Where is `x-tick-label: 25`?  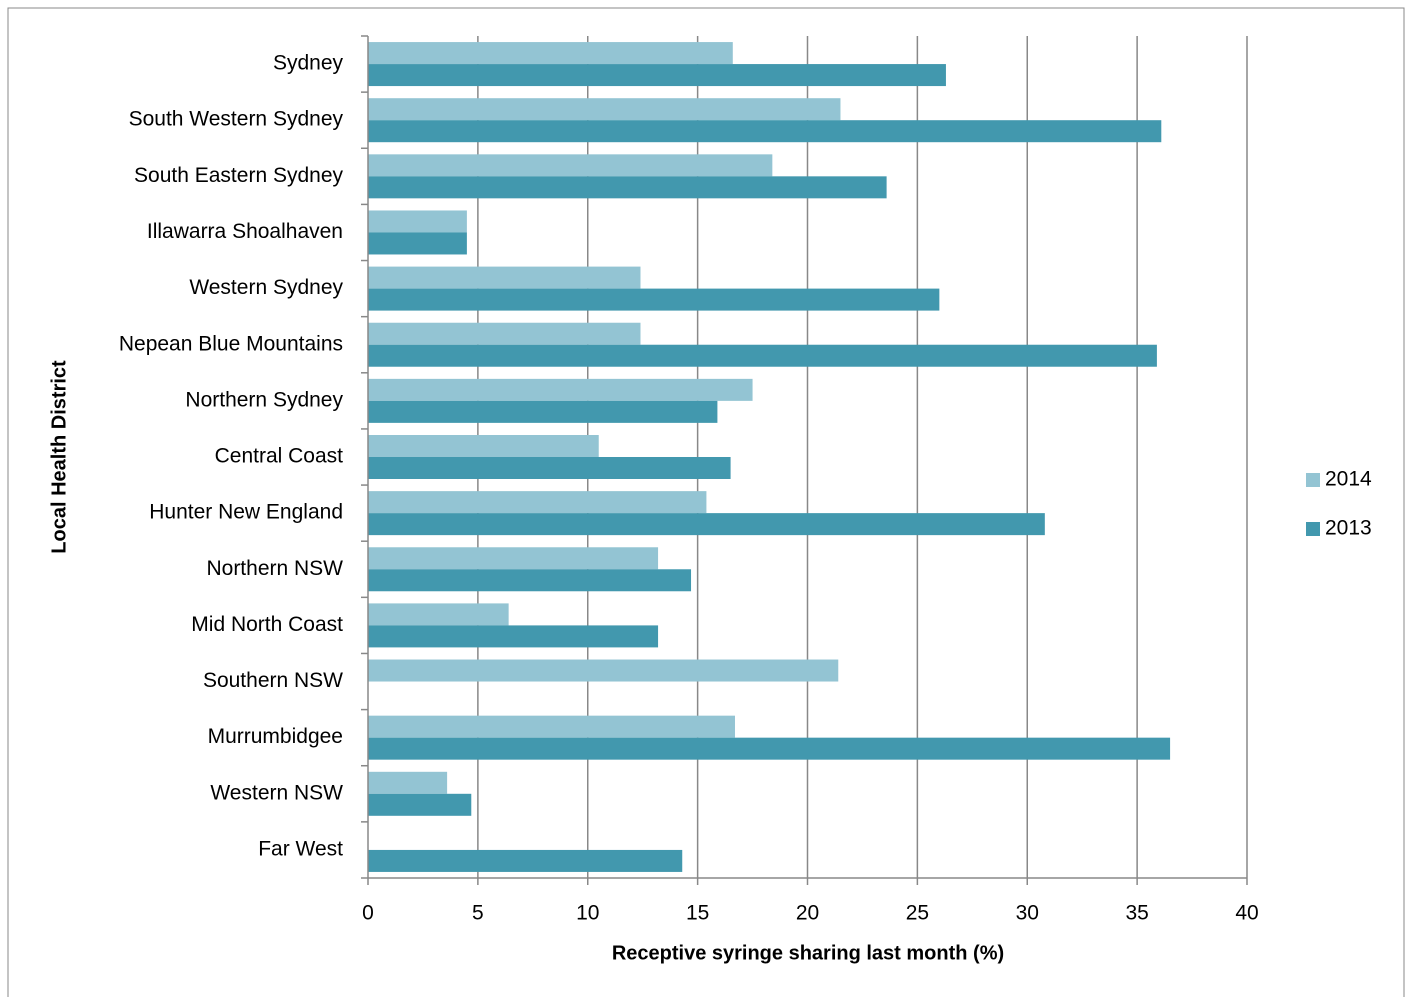 x-tick-label: 25 is located at coordinates (917, 913).